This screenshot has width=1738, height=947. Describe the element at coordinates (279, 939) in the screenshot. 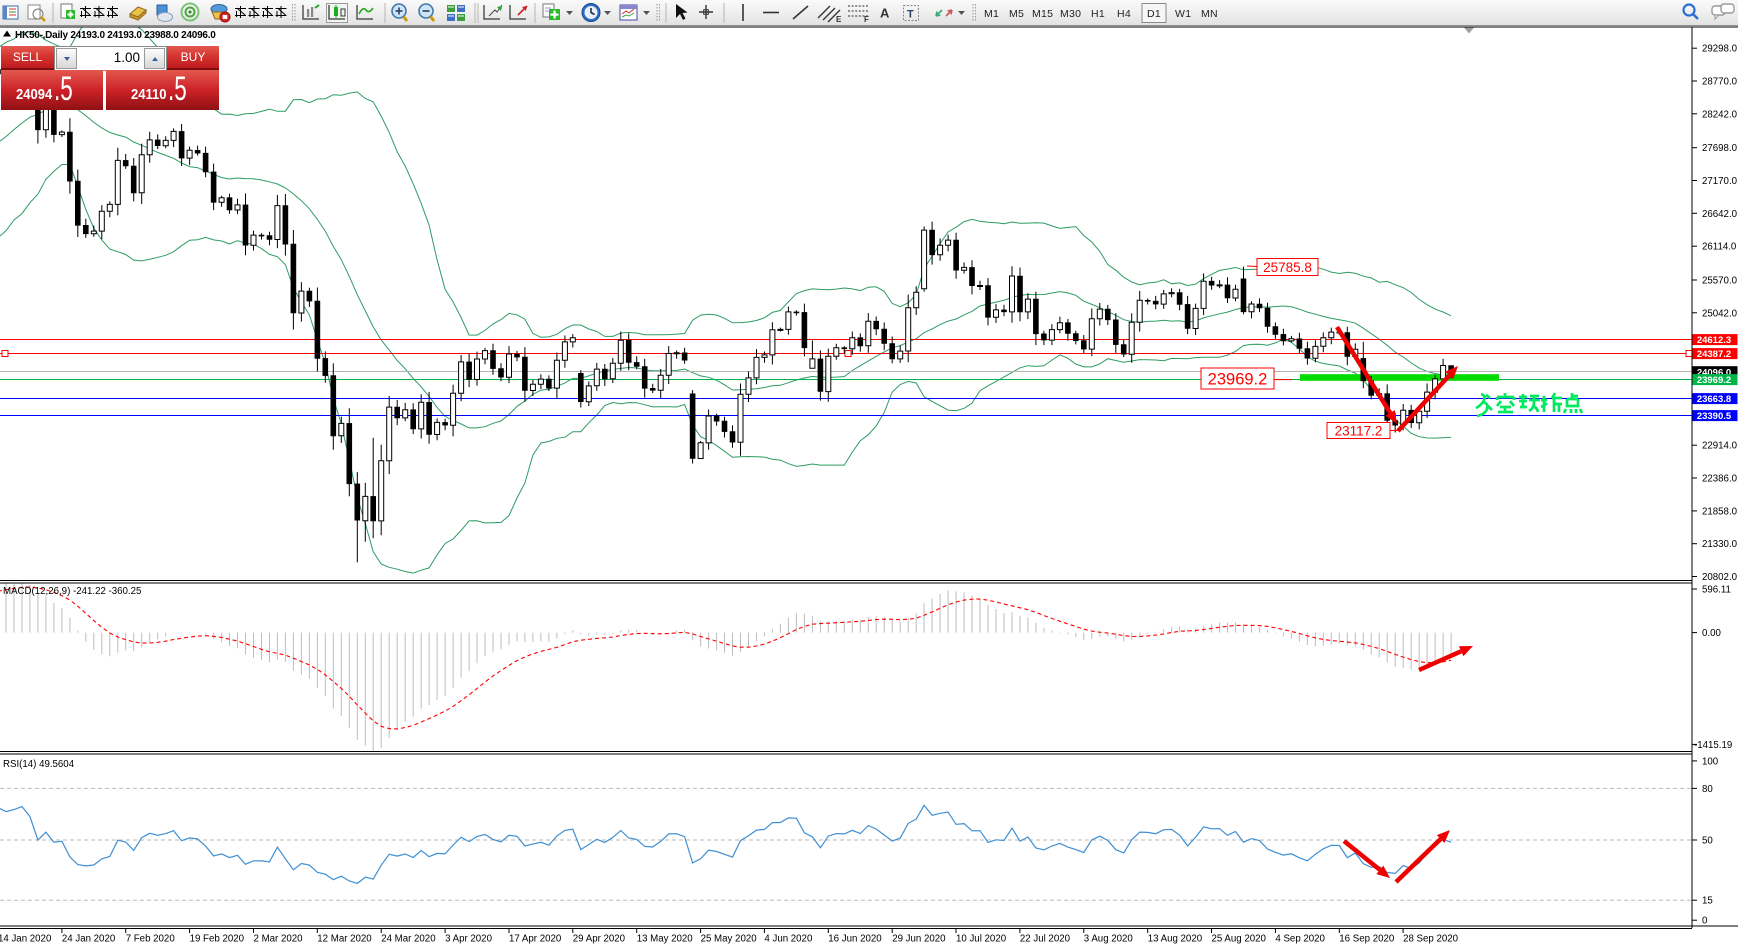

I see `svg-text: 2 Mar 2020` at that location.